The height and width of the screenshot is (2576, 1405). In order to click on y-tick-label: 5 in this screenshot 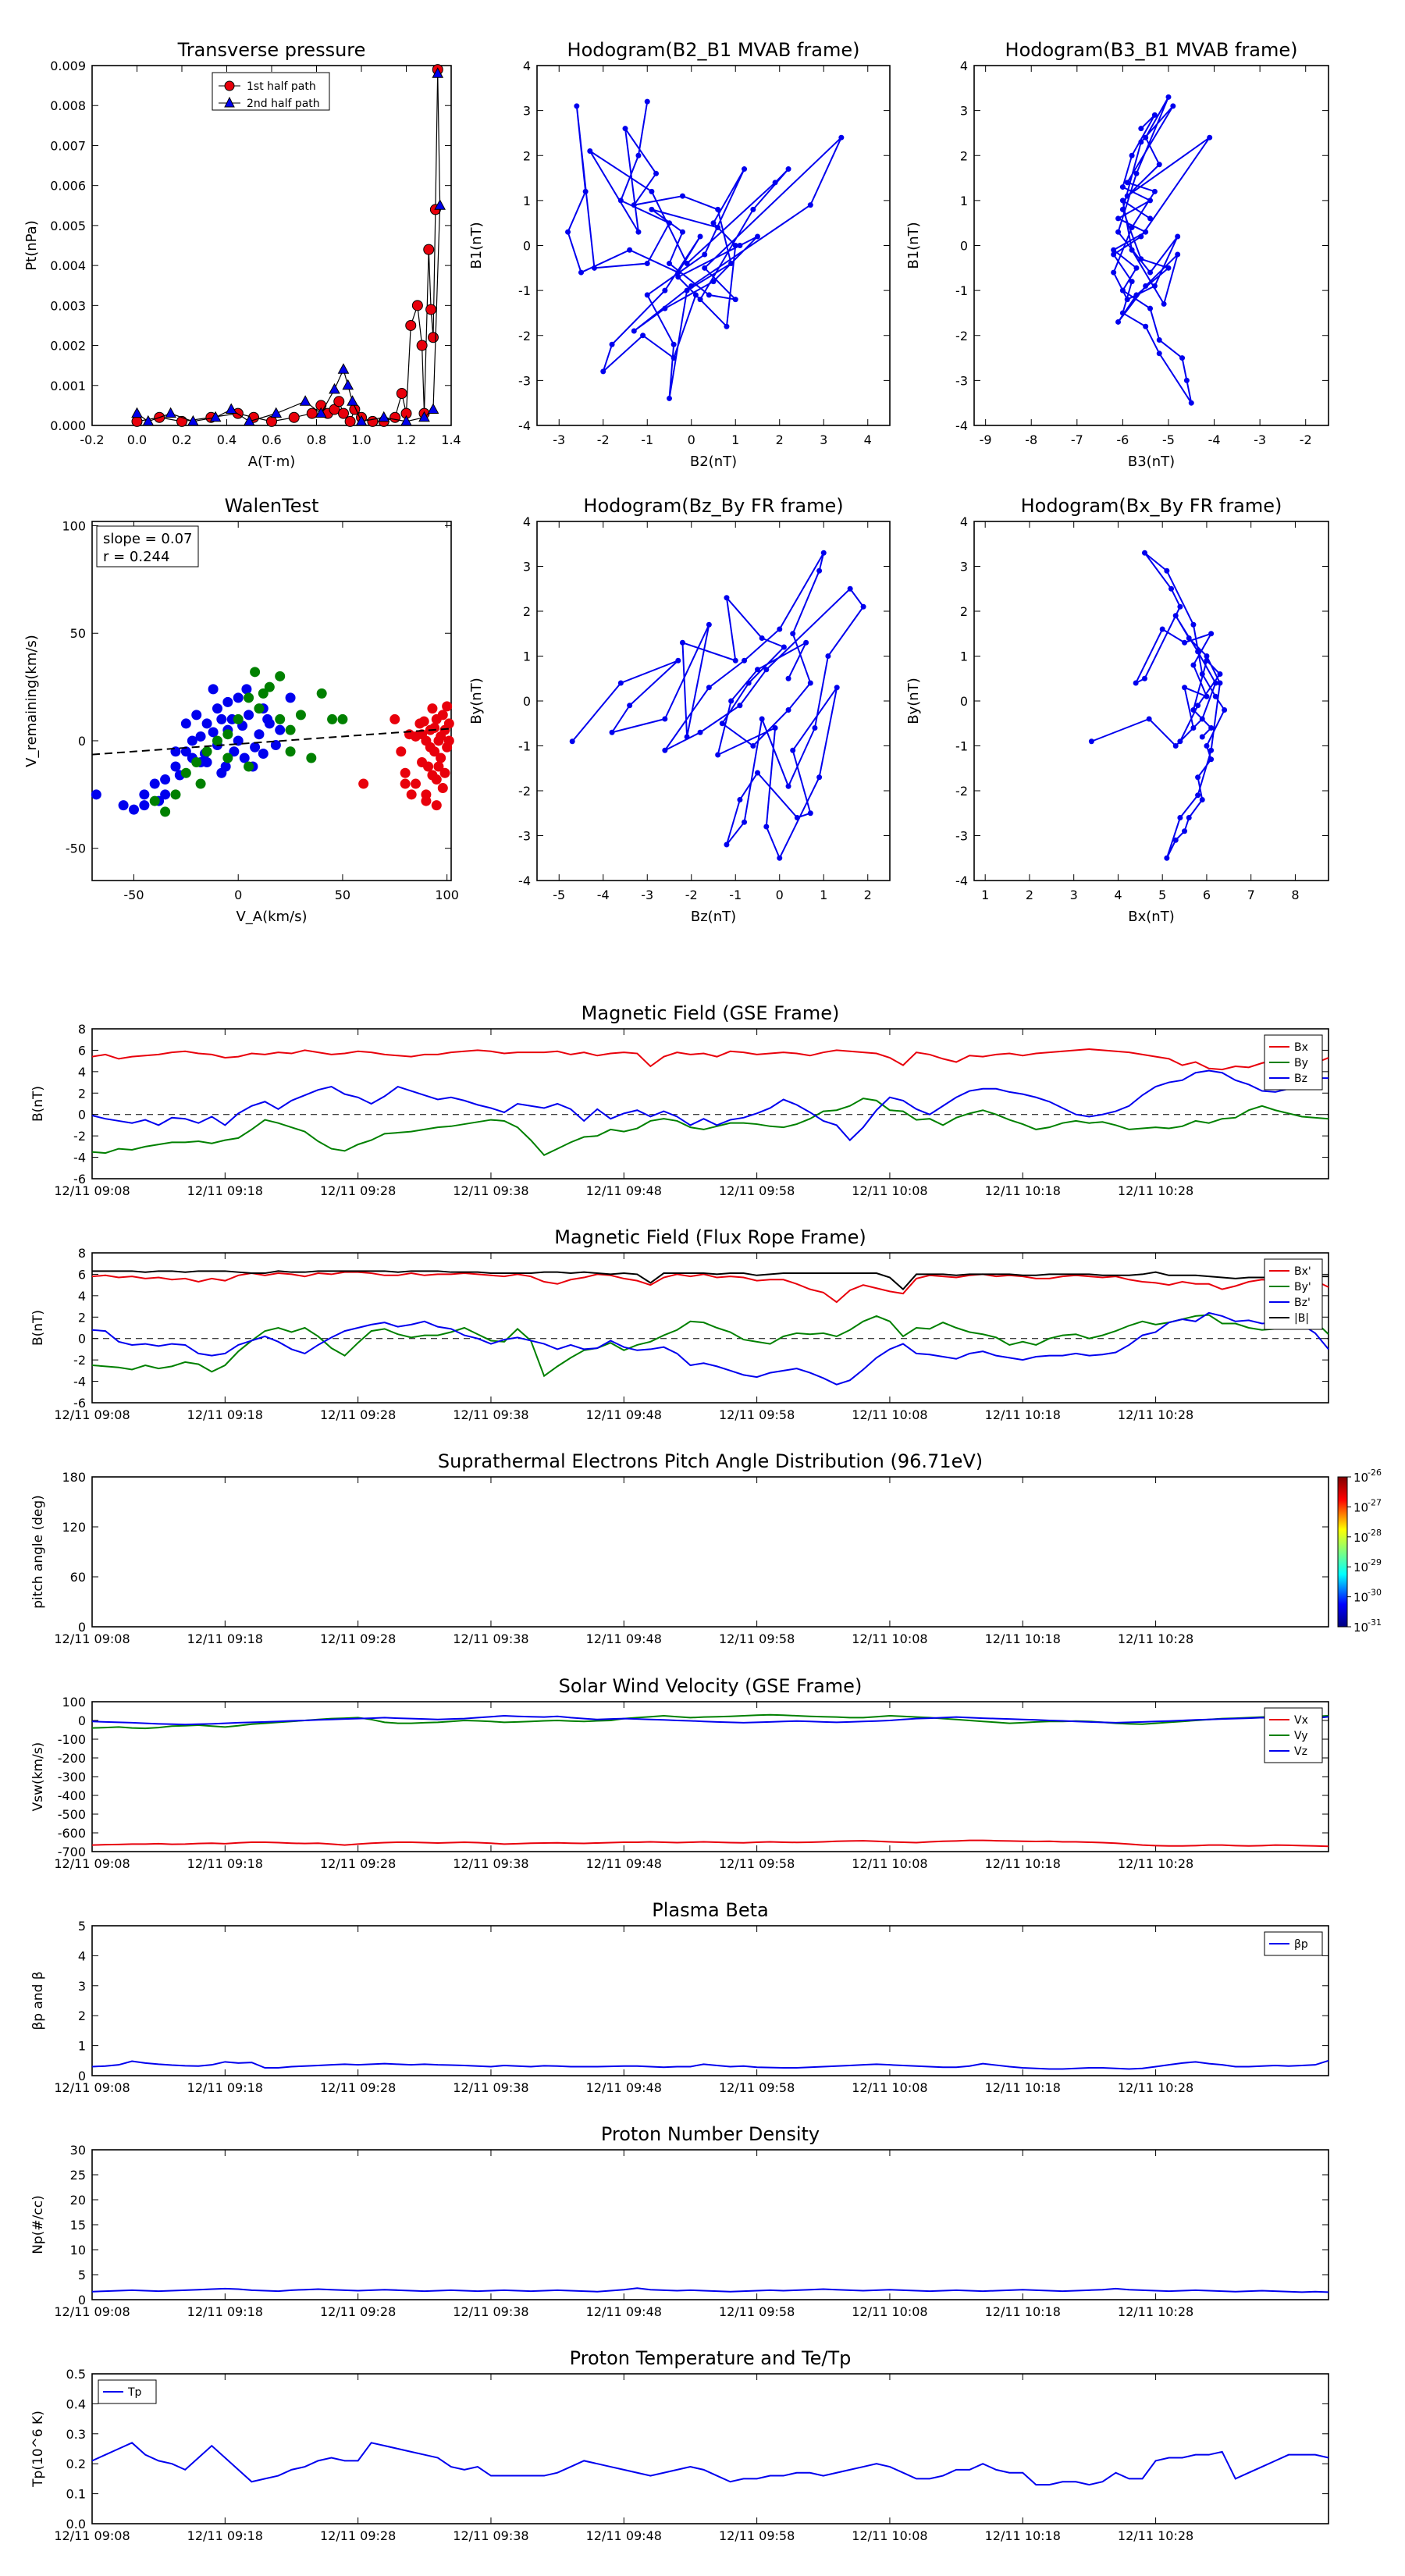, I will do `click(82, 2275)`.